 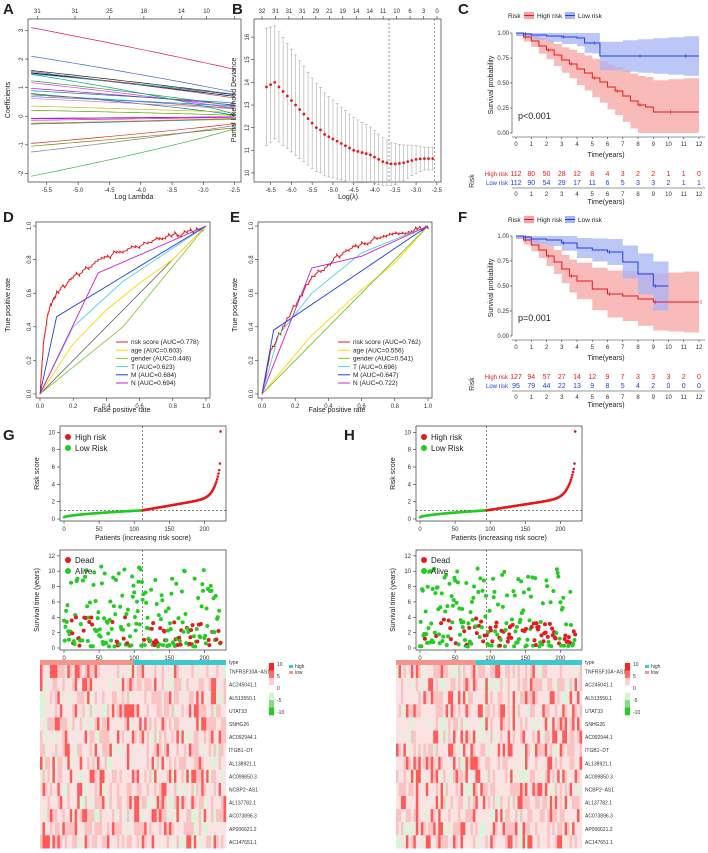 What do you see at coordinates (54, 451) in the screenshot?
I see `y-tick-label: 8` at bounding box center [54, 451].